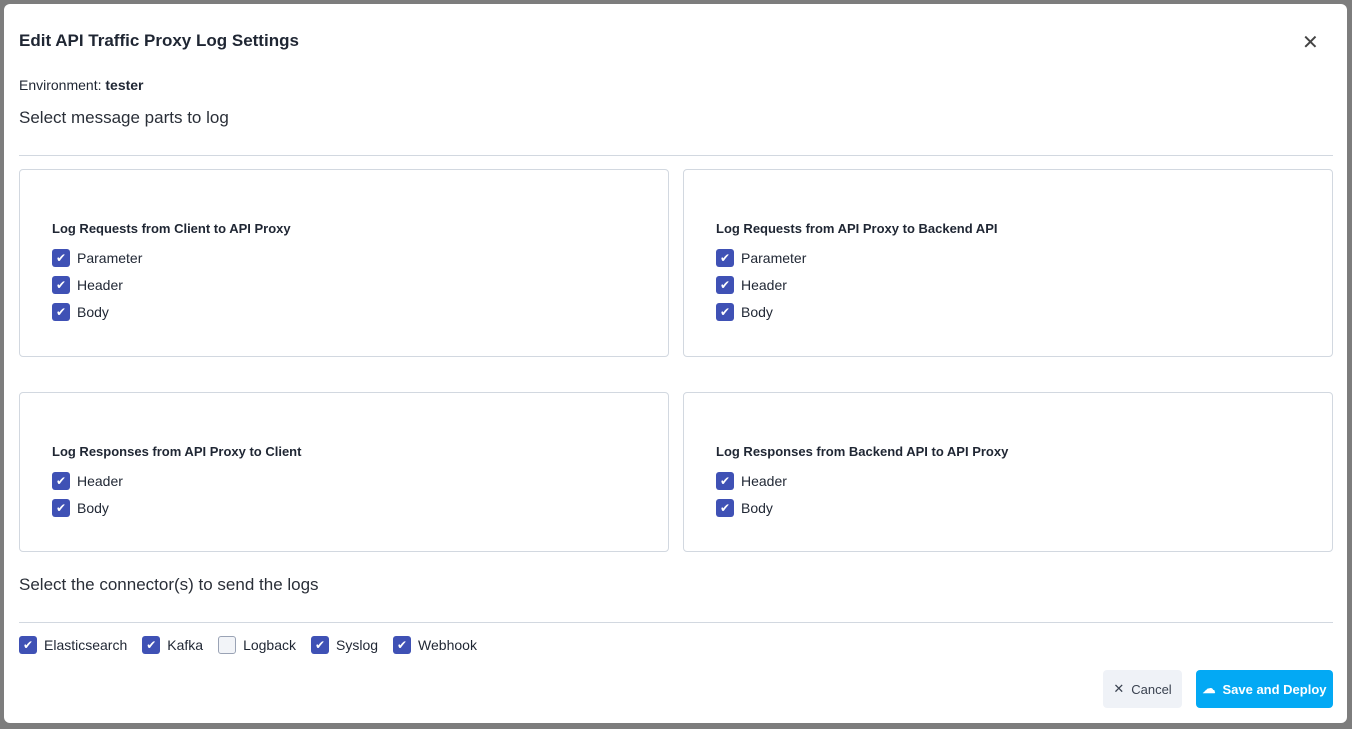 The image size is (1352, 729). What do you see at coordinates (447, 645) in the screenshot?
I see `checkbox-label: Webhook` at bounding box center [447, 645].